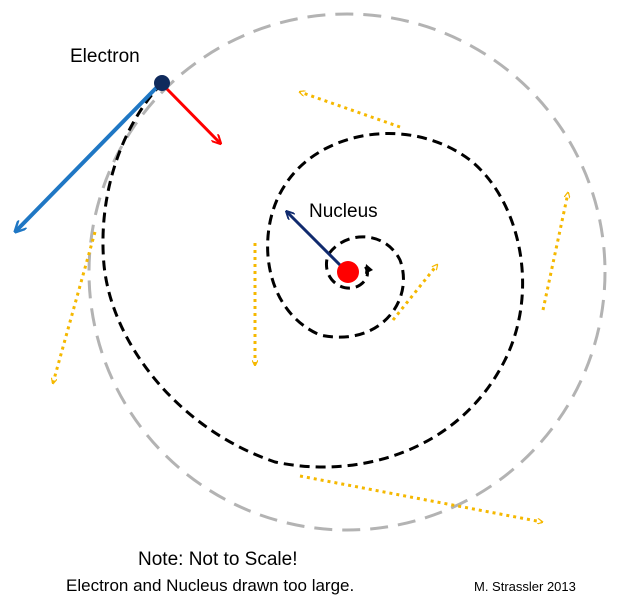 This screenshot has width=629, height=604. I want to click on note-body: Electron and Nucleus drawn too large., so click(210, 585).